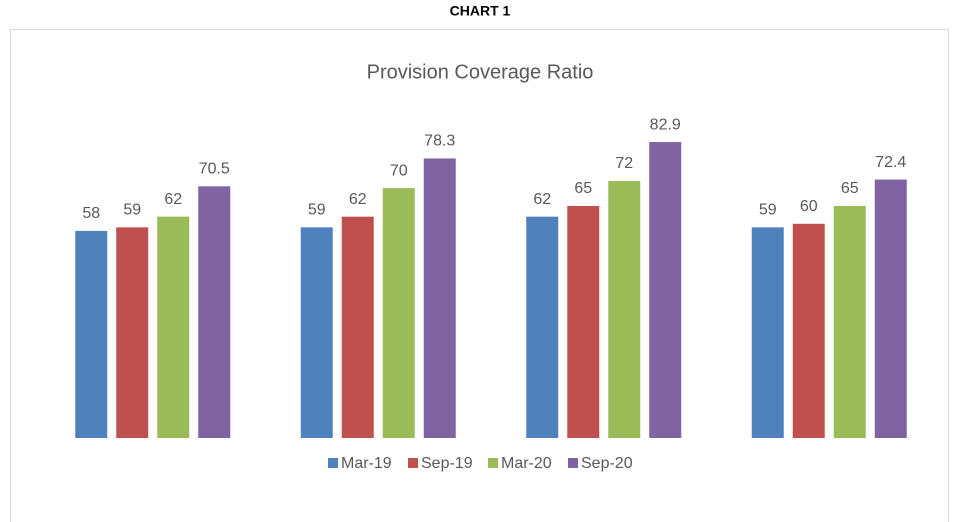  I want to click on legend-label: Sep-20, so click(607, 463).